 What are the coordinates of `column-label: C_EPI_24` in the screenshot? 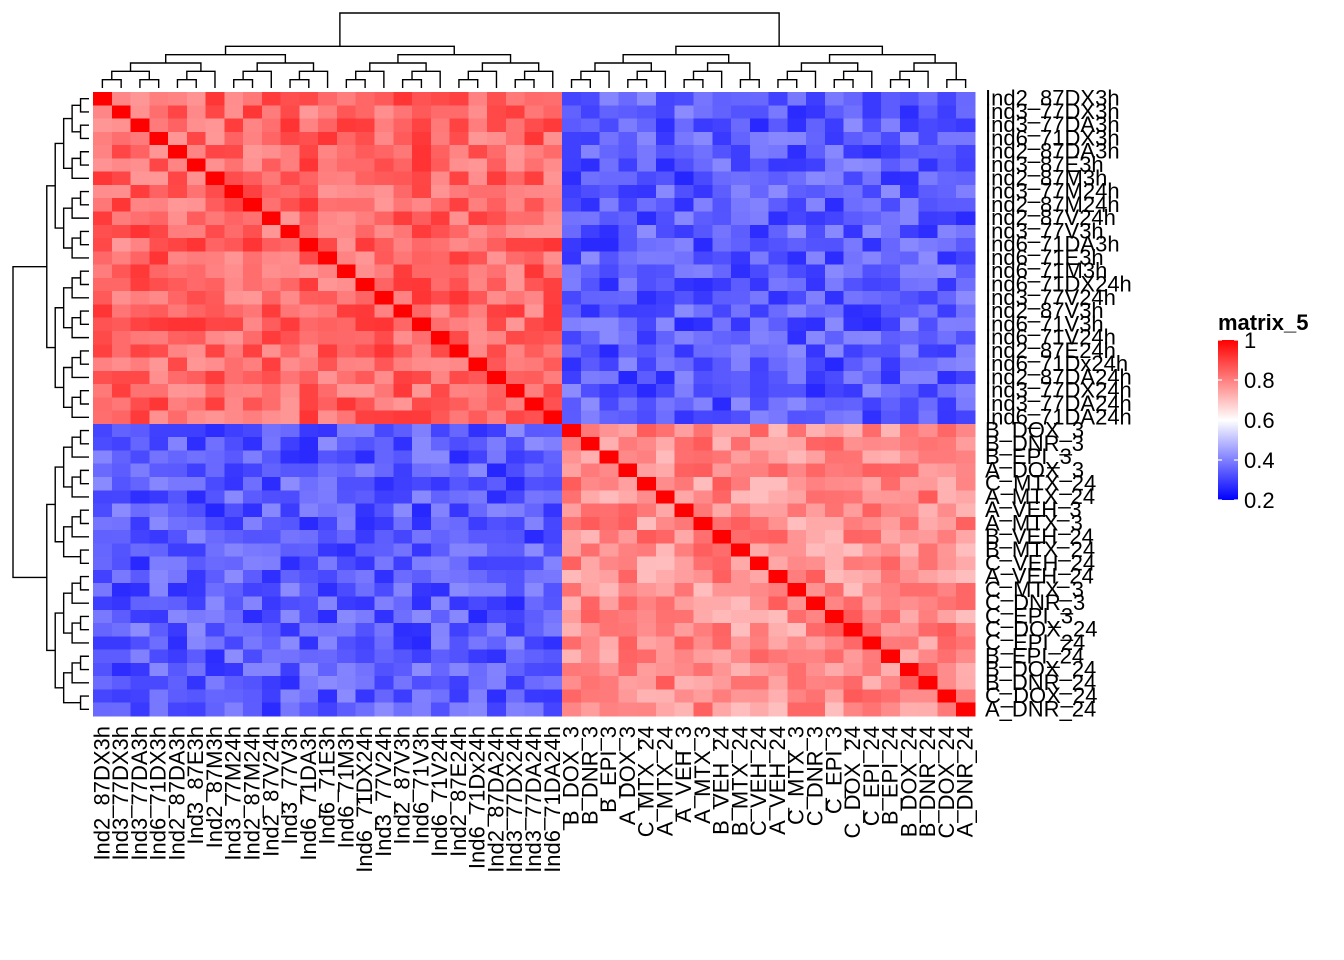 It's located at (871, 776).